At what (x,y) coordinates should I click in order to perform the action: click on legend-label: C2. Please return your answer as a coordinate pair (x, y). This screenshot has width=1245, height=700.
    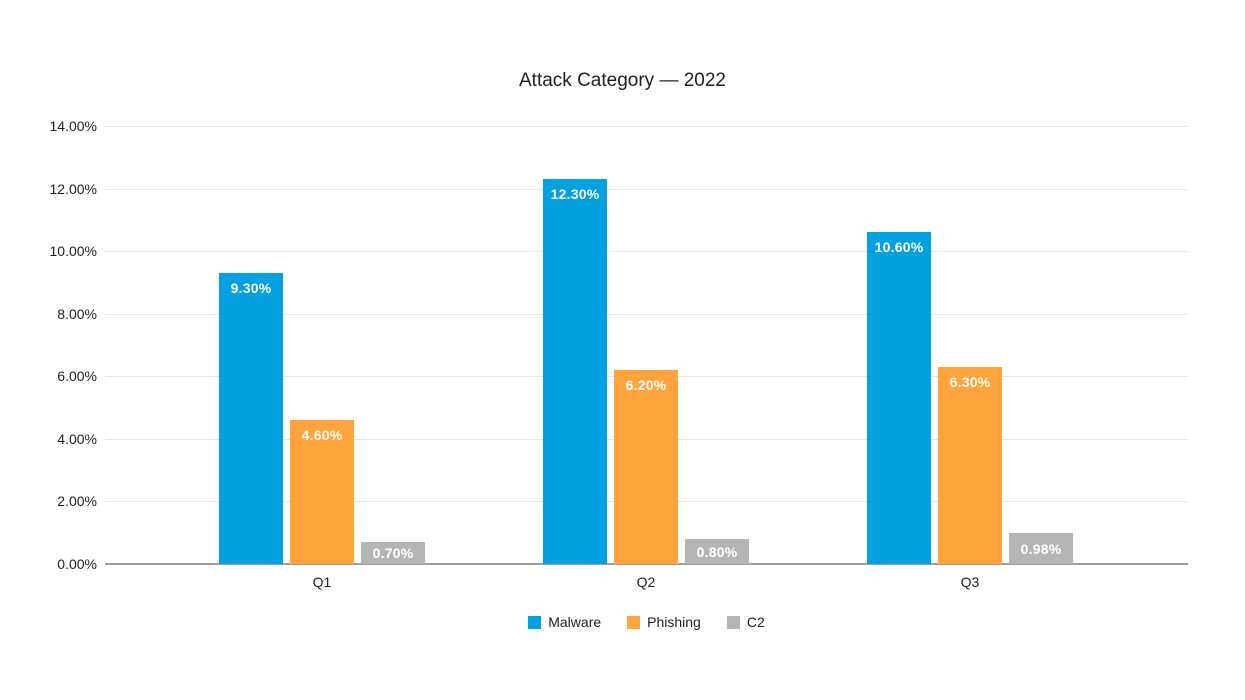
    Looking at the image, I should click on (755, 622).